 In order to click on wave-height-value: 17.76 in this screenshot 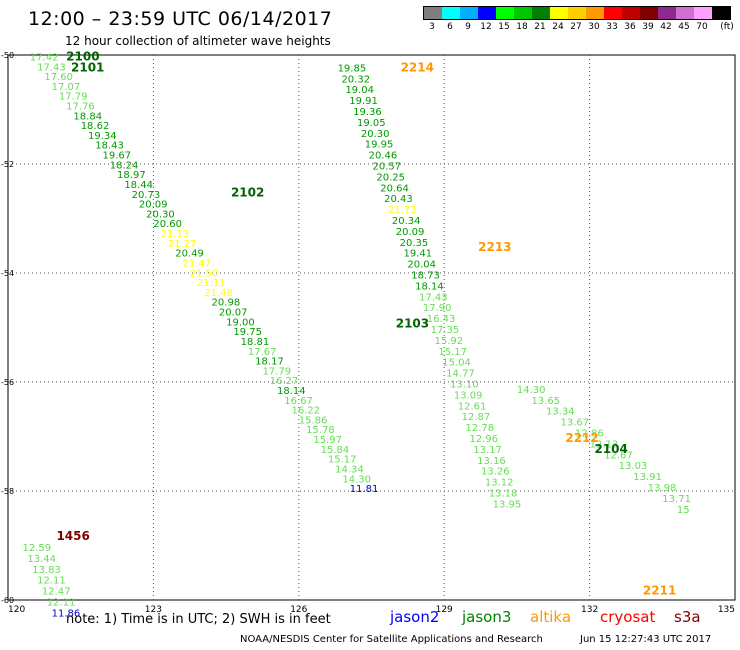, I will do `click(80, 107)`.